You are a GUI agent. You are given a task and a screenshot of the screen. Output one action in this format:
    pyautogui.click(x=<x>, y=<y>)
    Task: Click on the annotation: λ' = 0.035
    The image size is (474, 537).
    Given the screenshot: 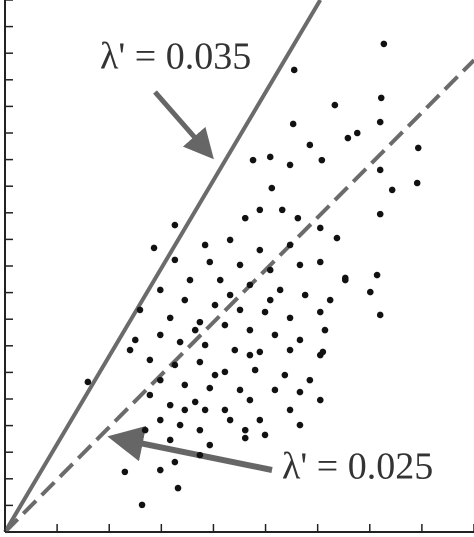 What is the action you would take?
    pyautogui.click(x=175, y=57)
    